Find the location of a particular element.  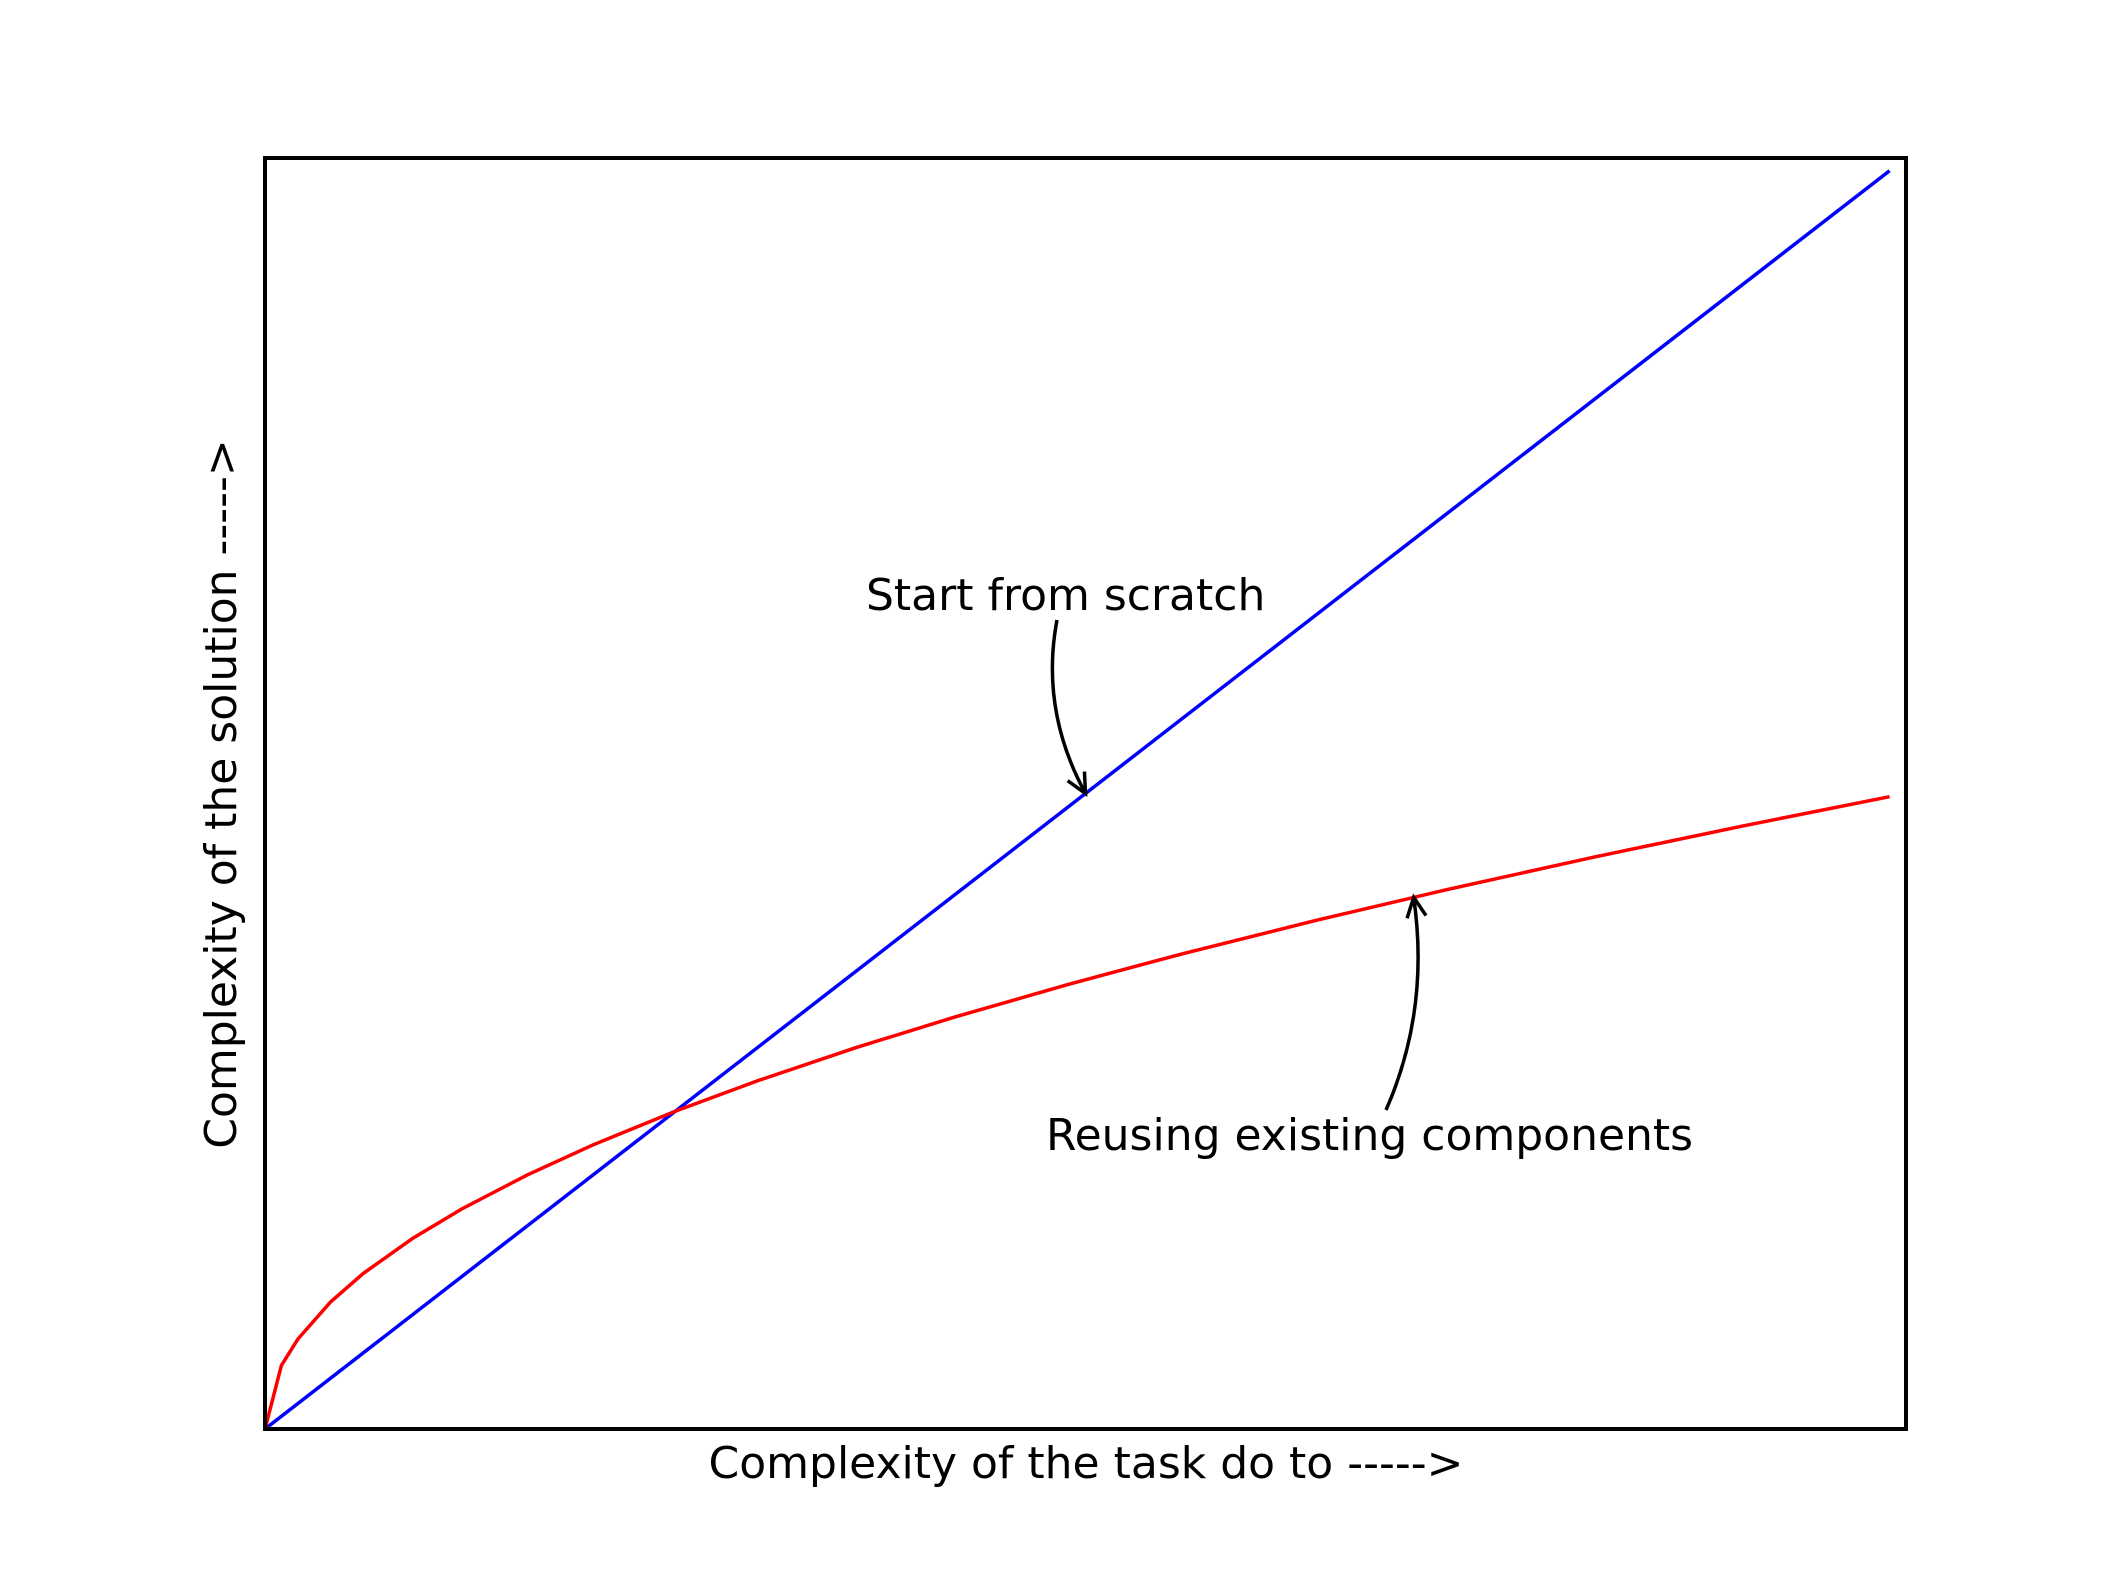

annotation-label-0: Start from scratch is located at coordinates (1065, 595).